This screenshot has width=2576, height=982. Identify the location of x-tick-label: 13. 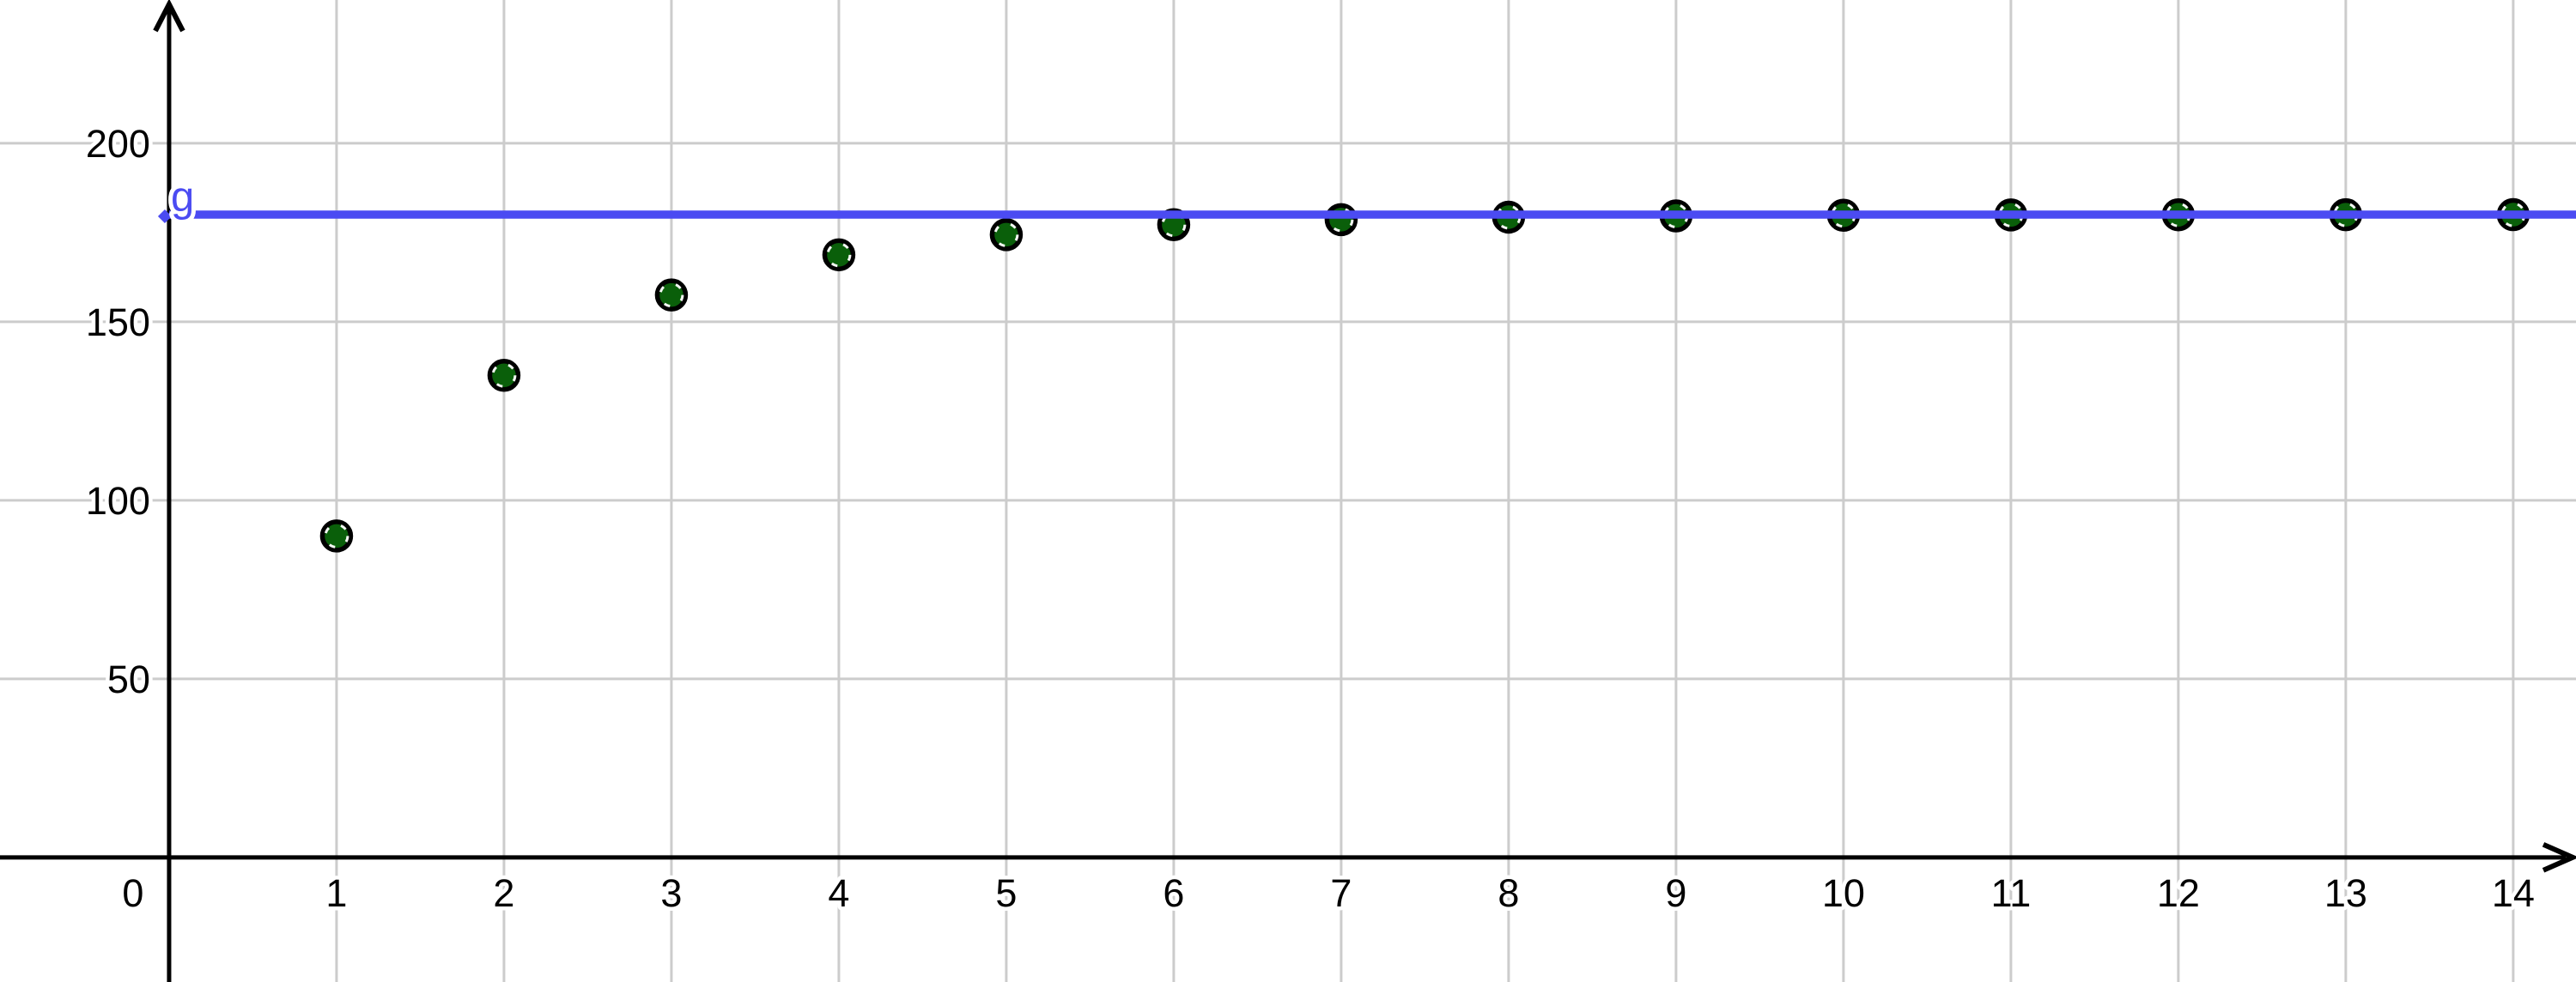
(2346, 893).